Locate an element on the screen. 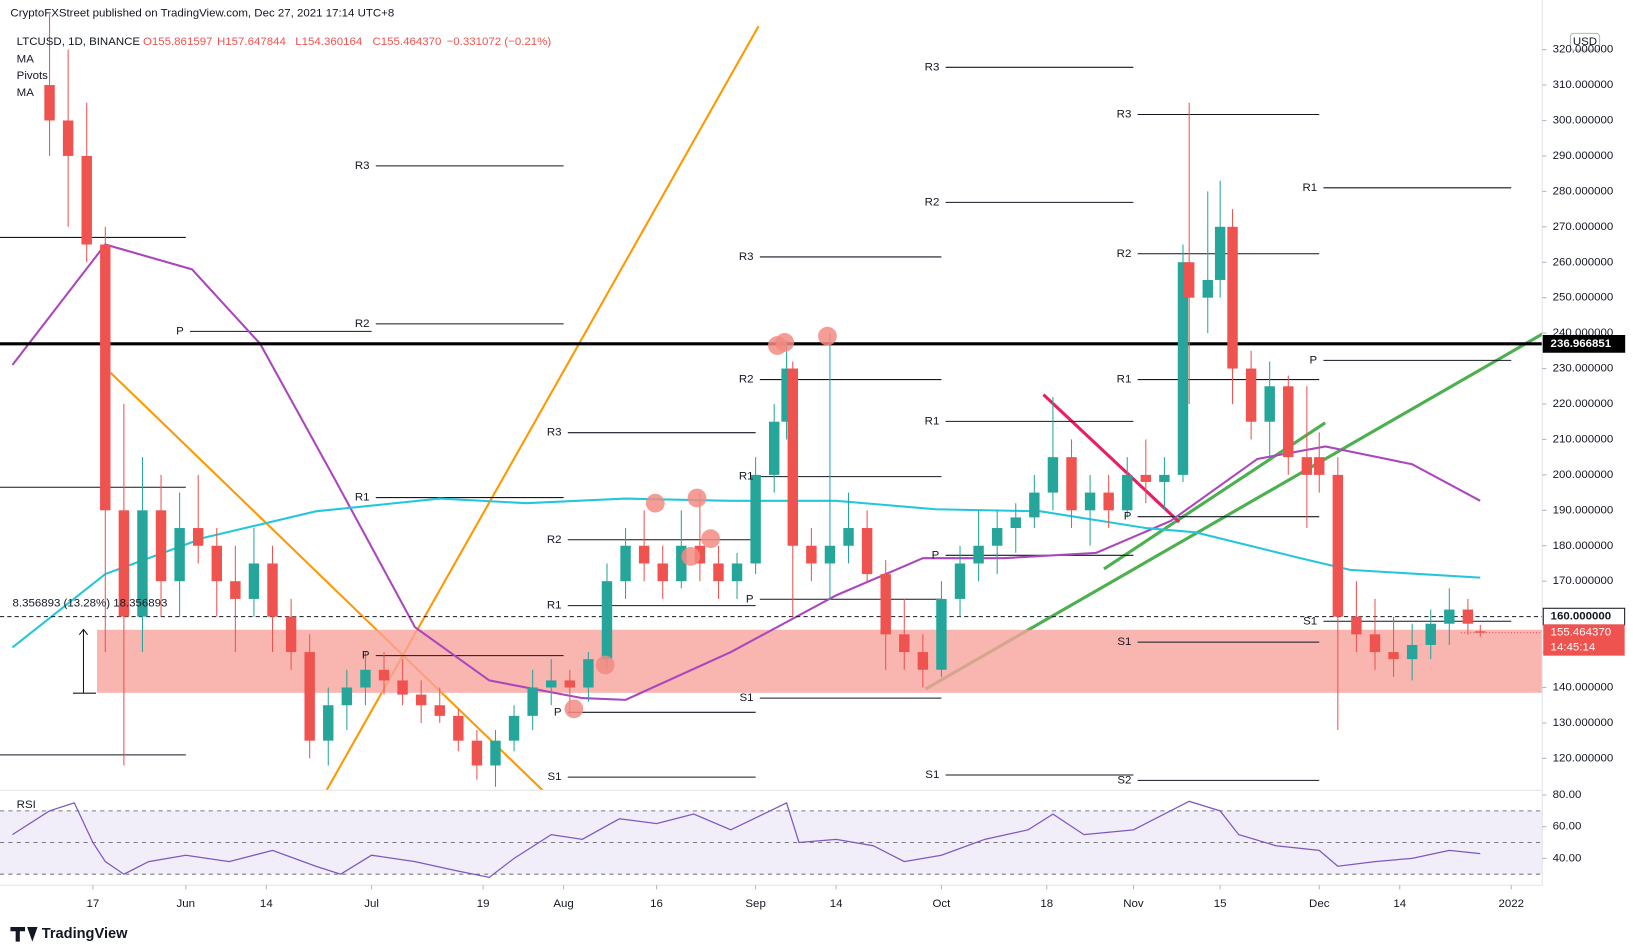 This screenshot has height=950, width=1633. y-tick-label: 290.000000 is located at coordinates (1583, 156).